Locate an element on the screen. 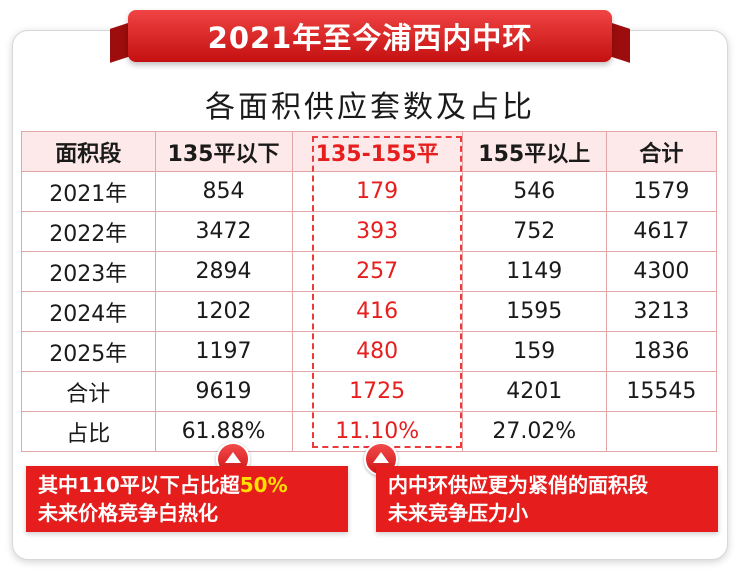  table-cell is located at coordinates (661, 431).